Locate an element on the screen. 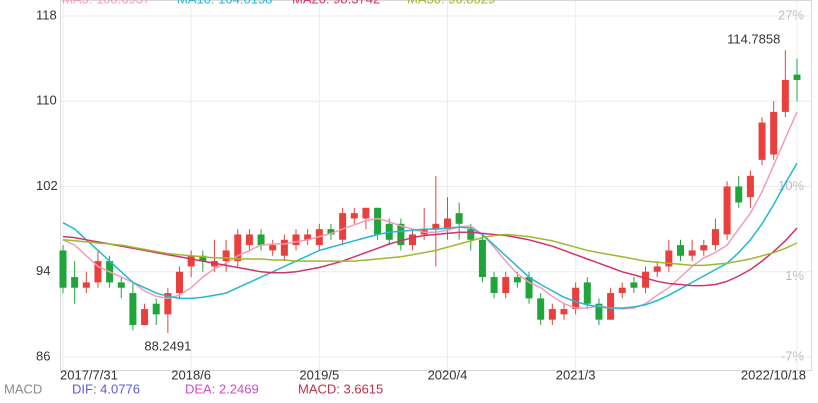 This screenshot has width=818, height=403. y2-tick-label: 10% is located at coordinates (791, 185).